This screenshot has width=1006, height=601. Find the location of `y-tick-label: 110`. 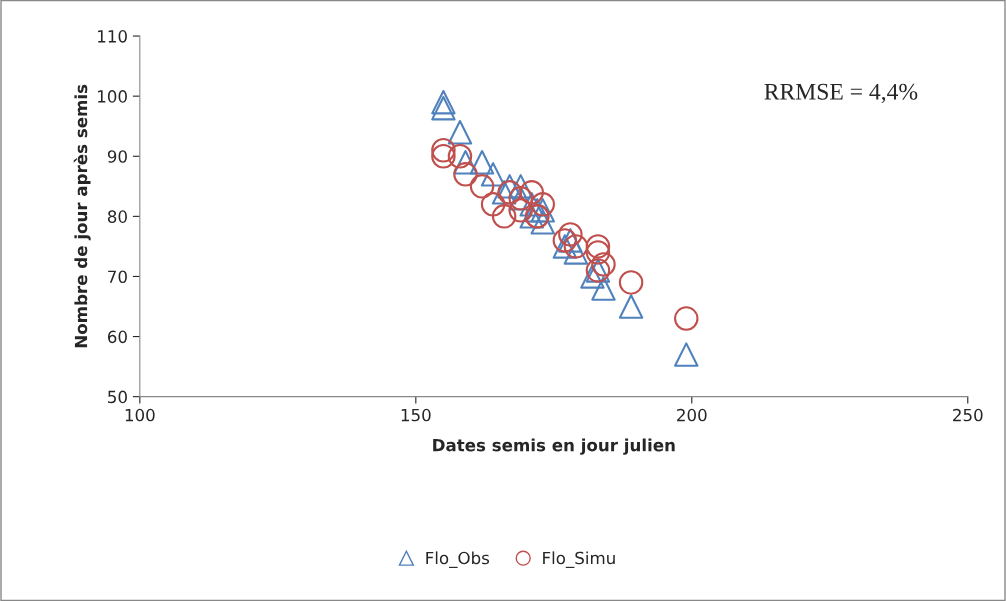

y-tick-label: 110 is located at coordinates (112, 36).